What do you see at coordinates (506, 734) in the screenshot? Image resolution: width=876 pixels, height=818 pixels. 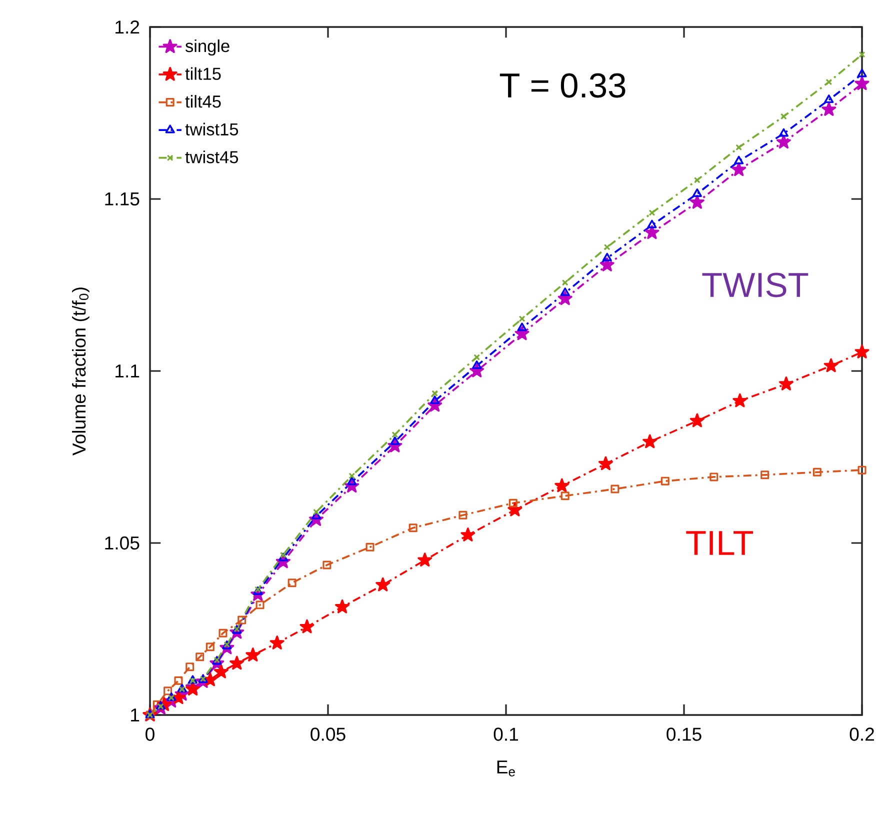 I see `x-tick-label: 0.1` at bounding box center [506, 734].